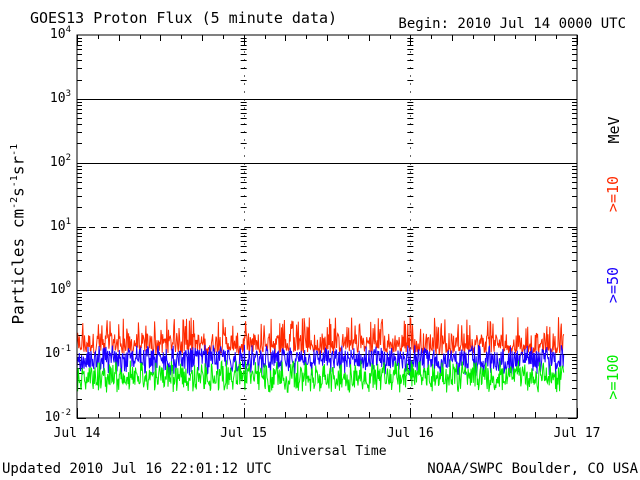 This screenshot has width=640, height=480. What do you see at coordinates (244, 433) in the screenshot?
I see `x-tick-label: Jul 15` at bounding box center [244, 433].